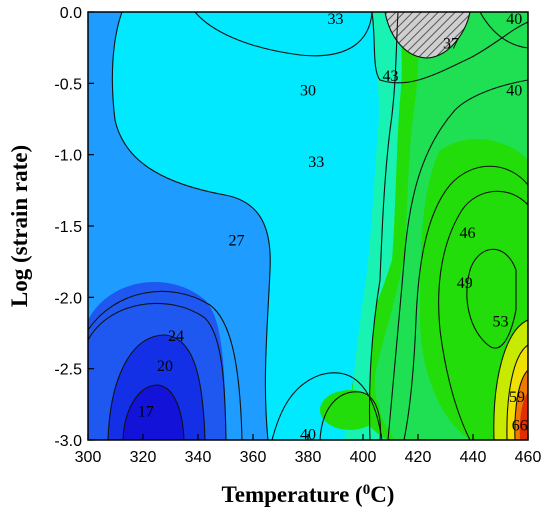 This screenshot has width=550, height=514. I want to click on x-tick-label: 400, so click(363, 457).